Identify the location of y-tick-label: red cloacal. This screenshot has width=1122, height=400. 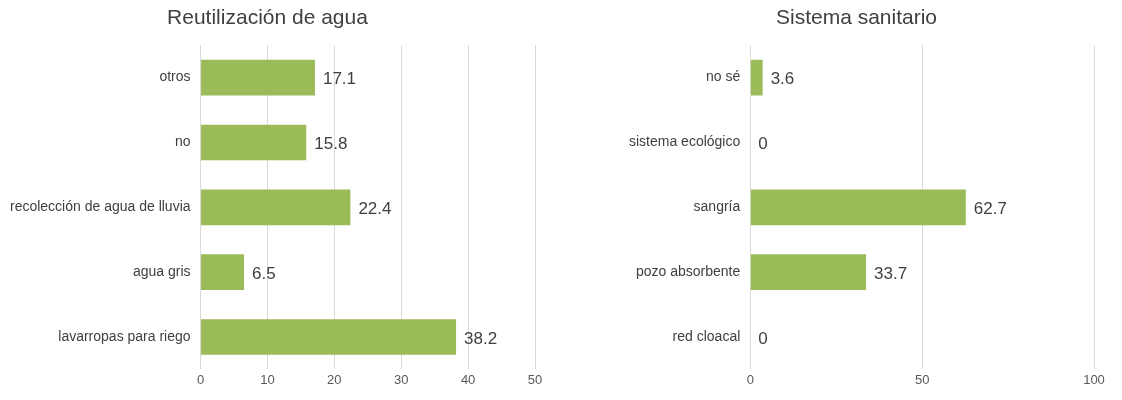
(706, 335).